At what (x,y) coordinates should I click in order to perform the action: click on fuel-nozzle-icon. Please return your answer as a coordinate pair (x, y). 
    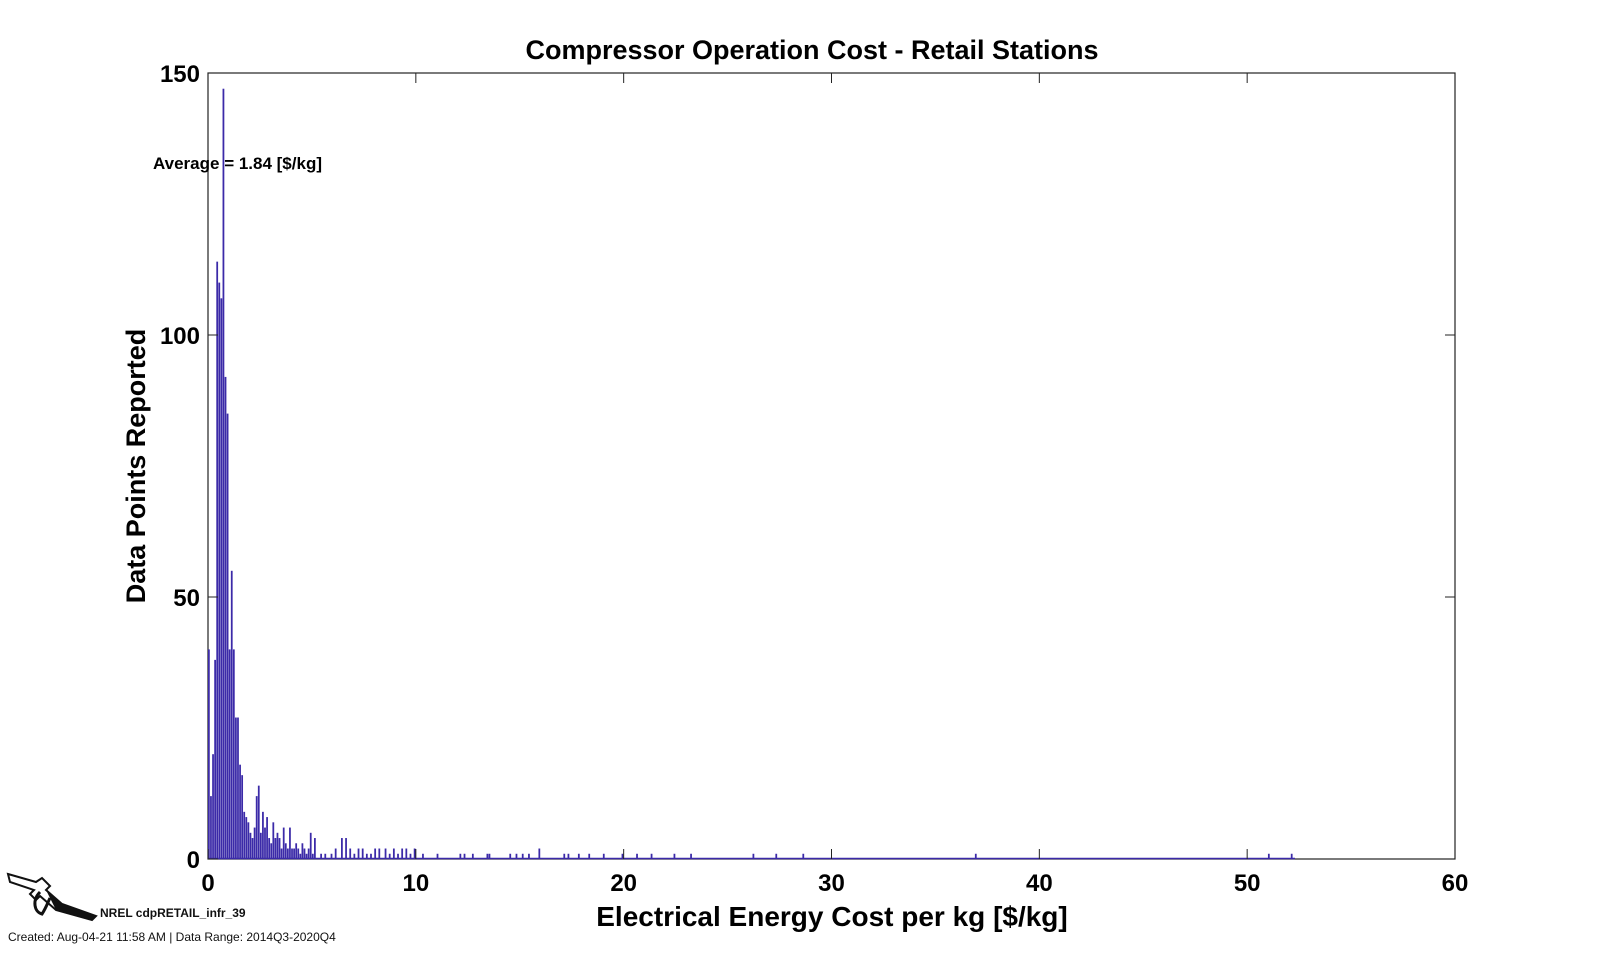
    Looking at the image, I should click on (52, 897).